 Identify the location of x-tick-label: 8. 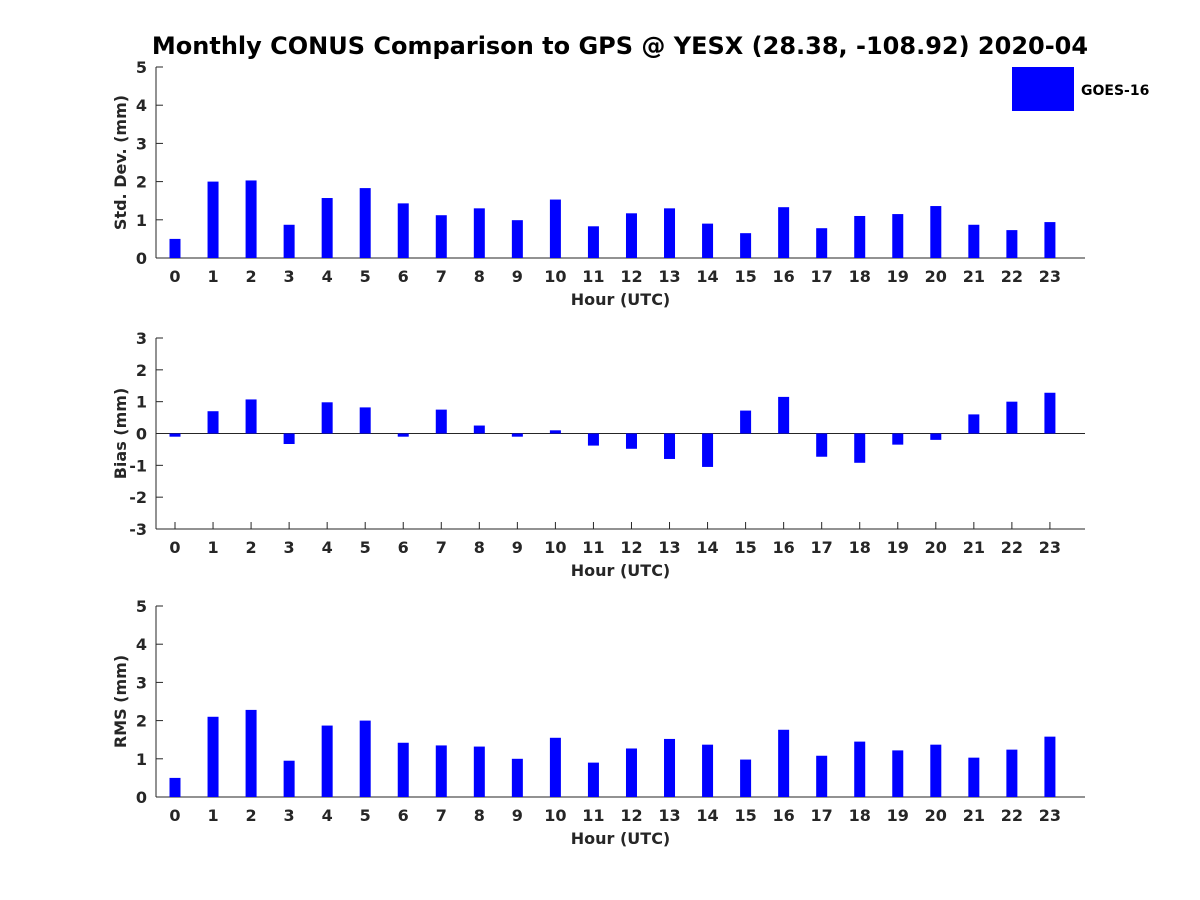
(479, 815).